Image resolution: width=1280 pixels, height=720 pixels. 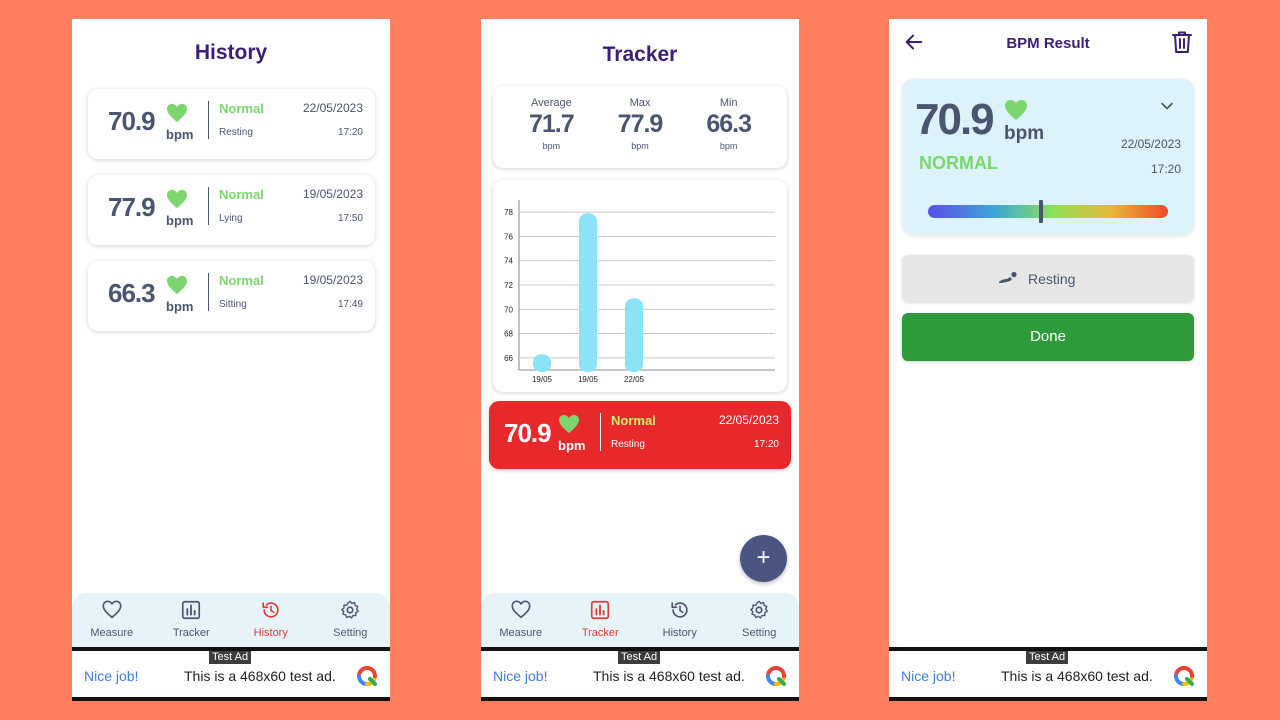 I want to click on bpm-chart-card: 66 68 70 72 74 76 78 19/05 19/05 22/05, so click(x=640, y=286).